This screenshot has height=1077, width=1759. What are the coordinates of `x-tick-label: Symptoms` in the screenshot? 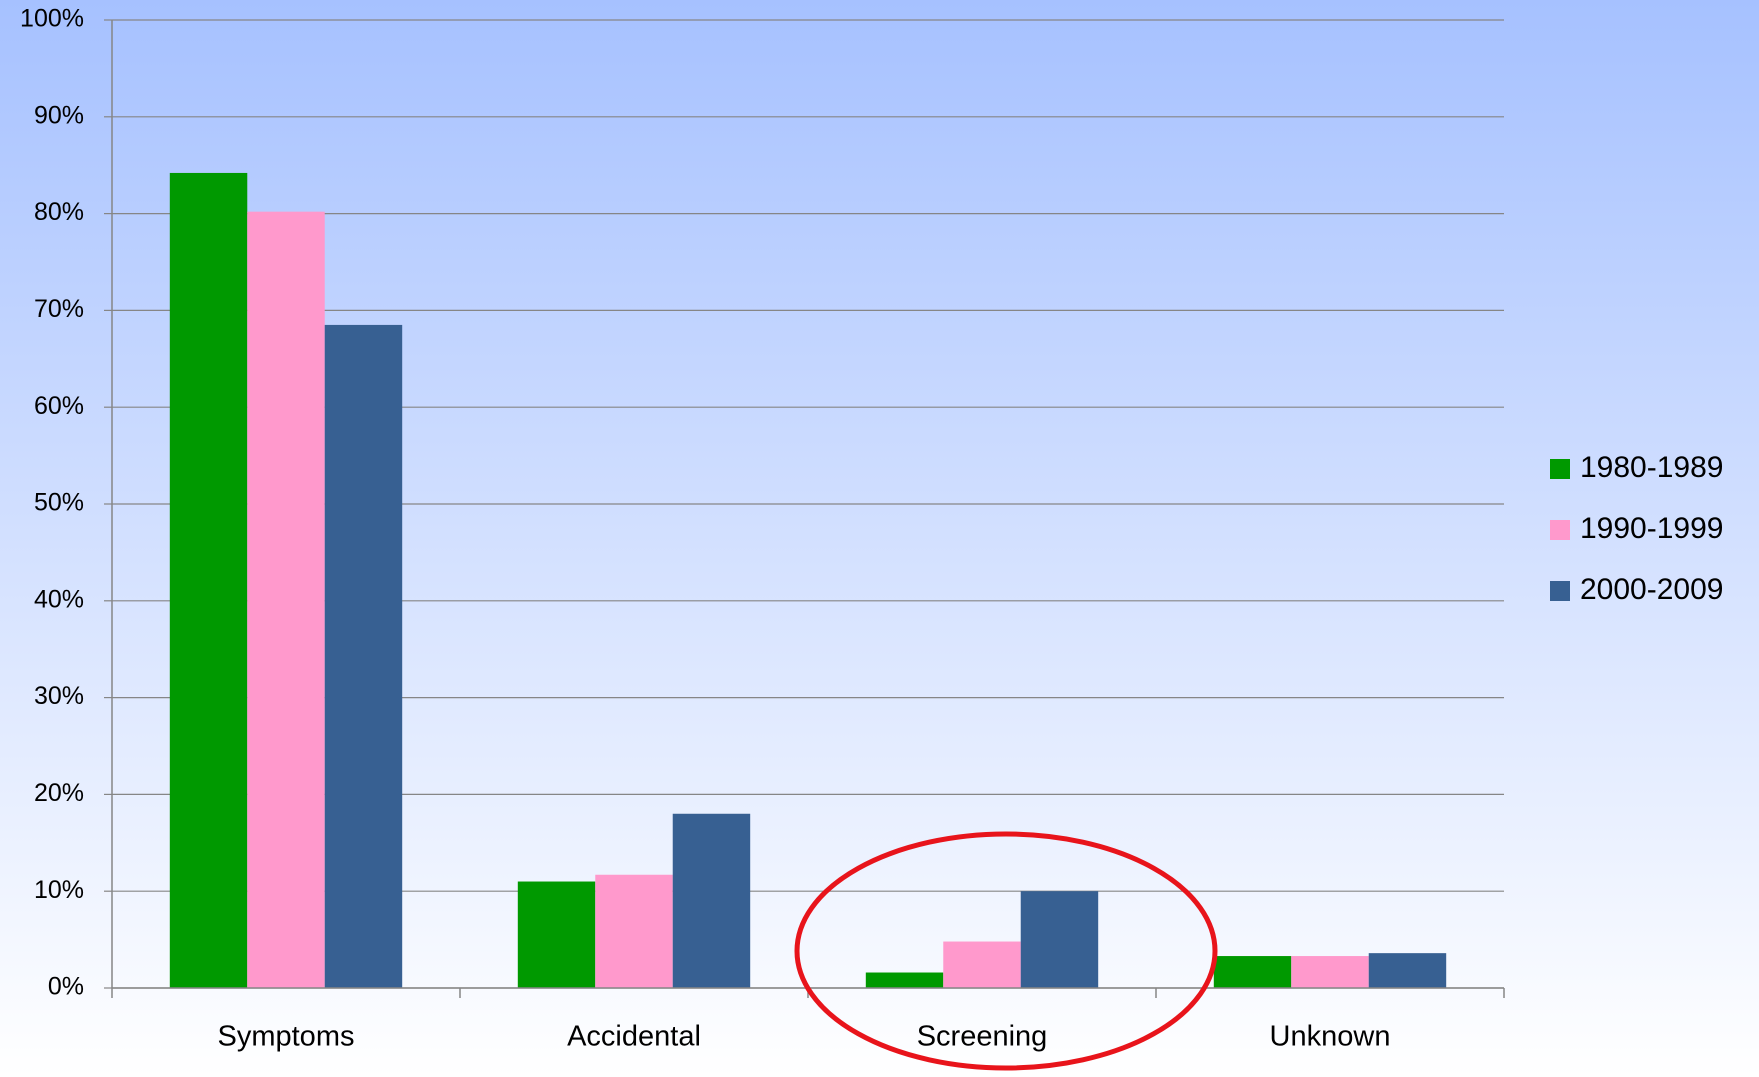 It's located at (286, 1037).